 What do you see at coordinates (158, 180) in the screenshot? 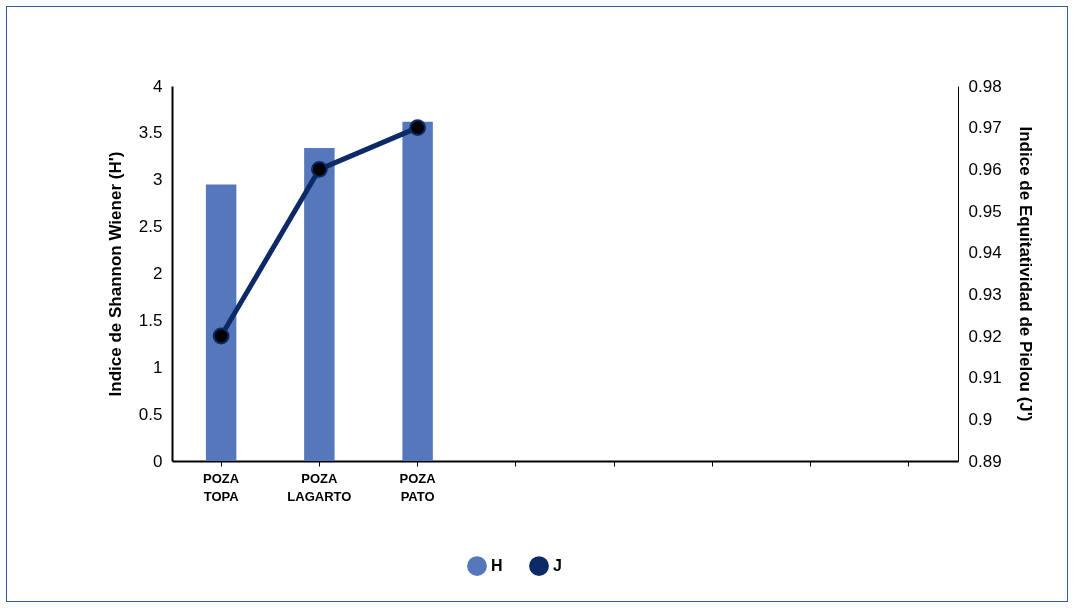
I see `y-tick-label: 3` at bounding box center [158, 180].